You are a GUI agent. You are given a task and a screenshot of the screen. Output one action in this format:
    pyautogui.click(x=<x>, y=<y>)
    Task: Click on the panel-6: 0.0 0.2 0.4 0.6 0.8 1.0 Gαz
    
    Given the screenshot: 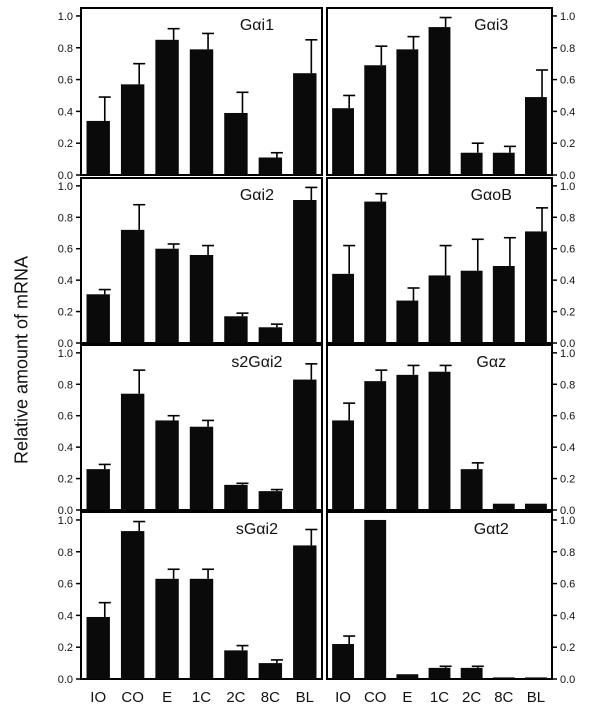 What is the action you would take?
    pyautogui.click(x=450, y=430)
    